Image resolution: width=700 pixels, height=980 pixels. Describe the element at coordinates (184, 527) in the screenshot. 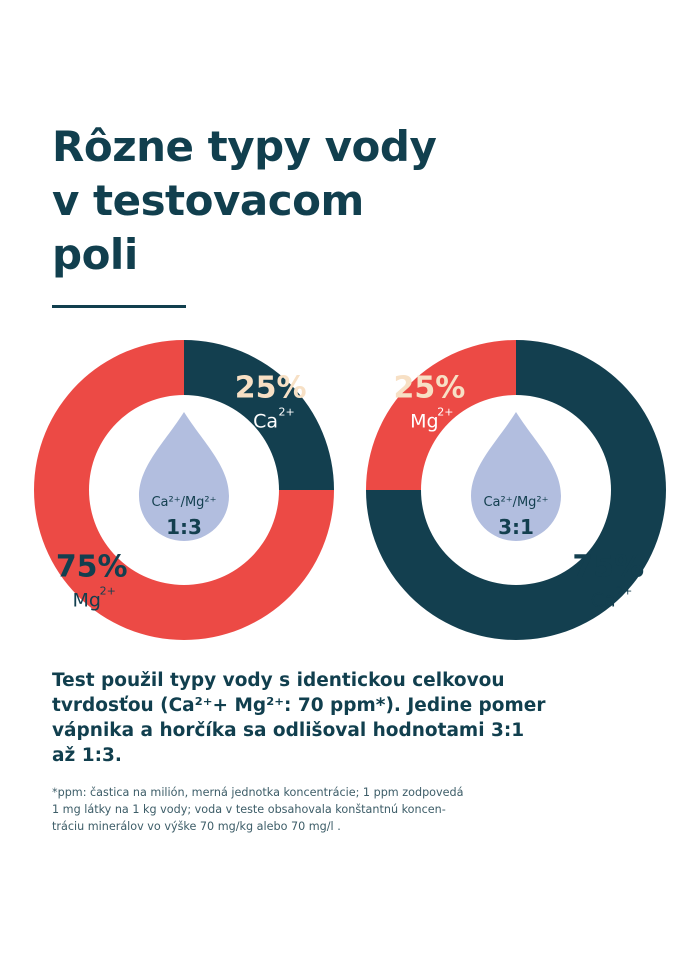

I see `ratio-value: 1:3` at that location.